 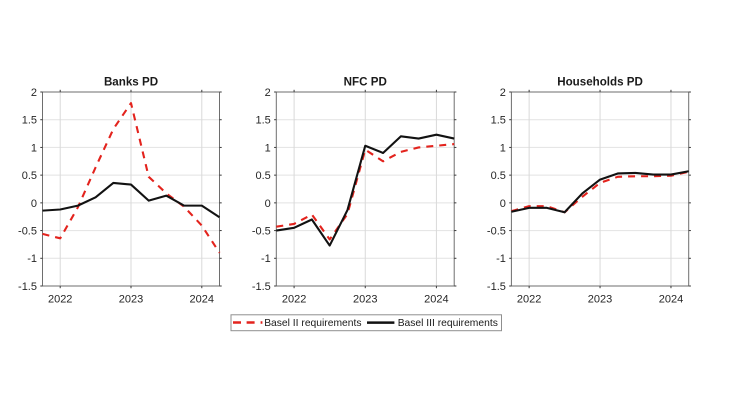 I want to click on svg-text: Basel III requirements, so click(x=448, y=323).